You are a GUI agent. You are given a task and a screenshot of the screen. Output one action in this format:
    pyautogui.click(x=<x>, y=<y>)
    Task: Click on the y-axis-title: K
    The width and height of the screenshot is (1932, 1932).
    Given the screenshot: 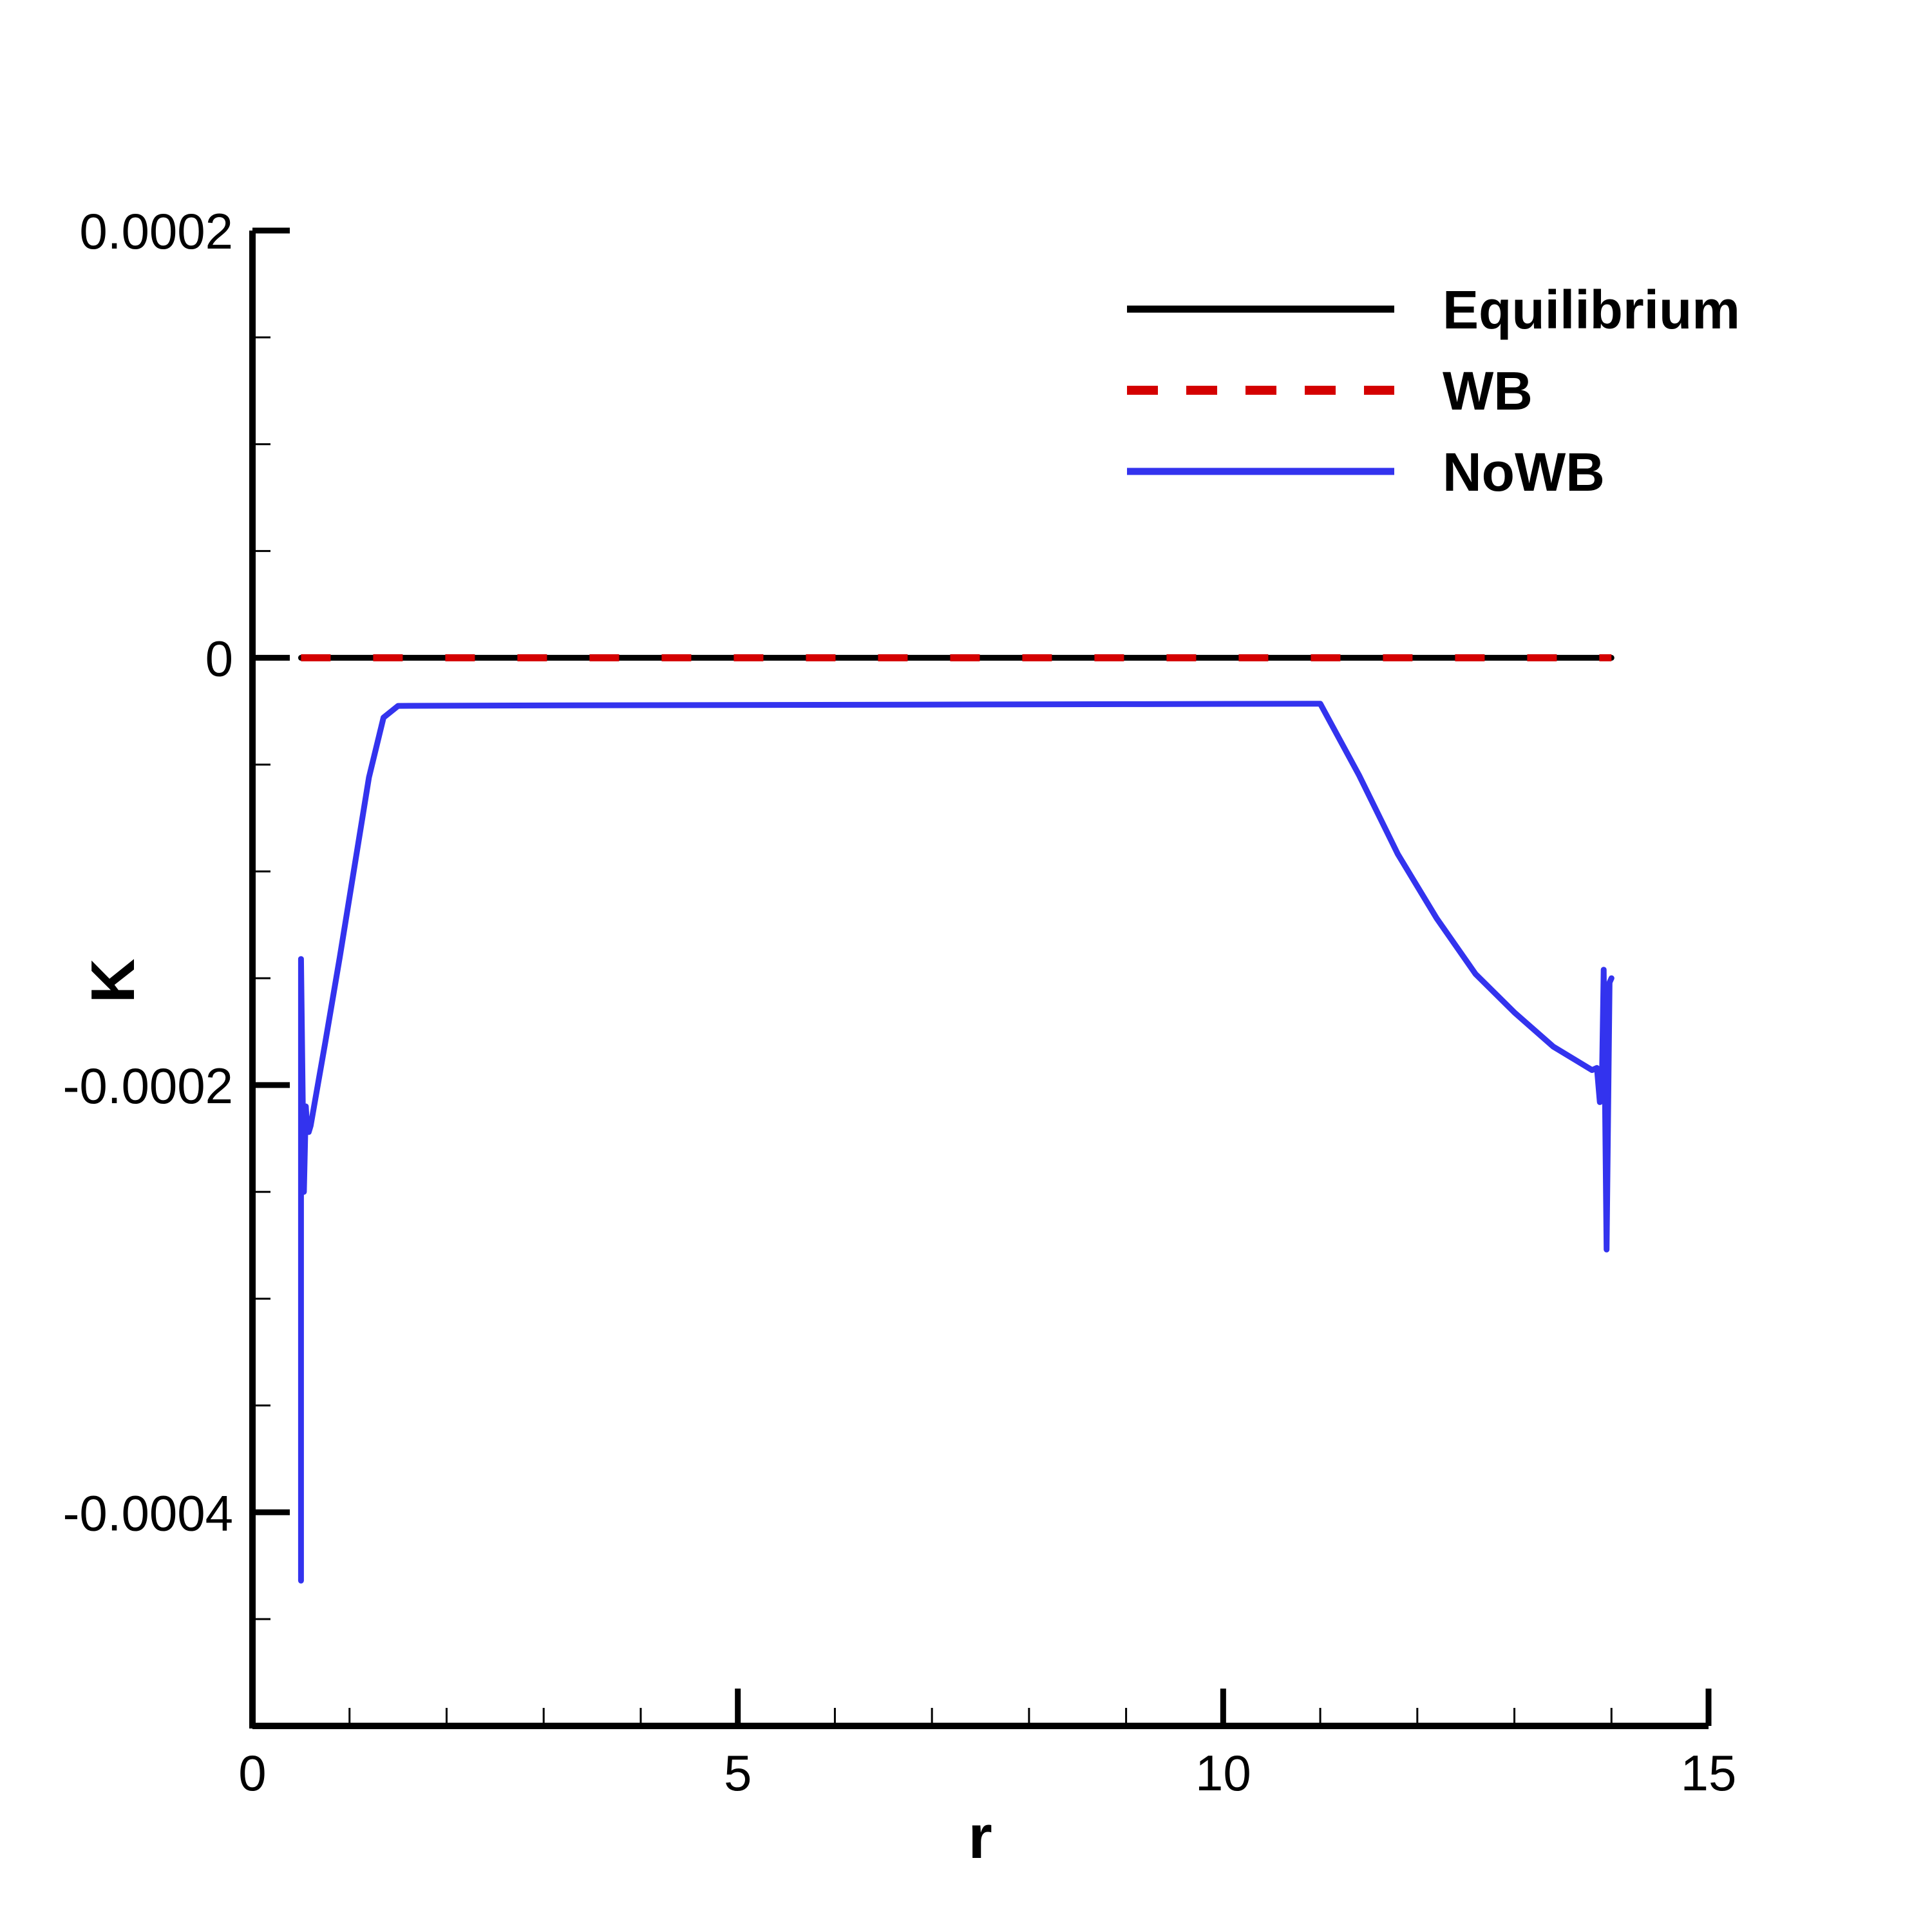 What is the action you would take?
    pyautogui.click(x=113, y=980)
    